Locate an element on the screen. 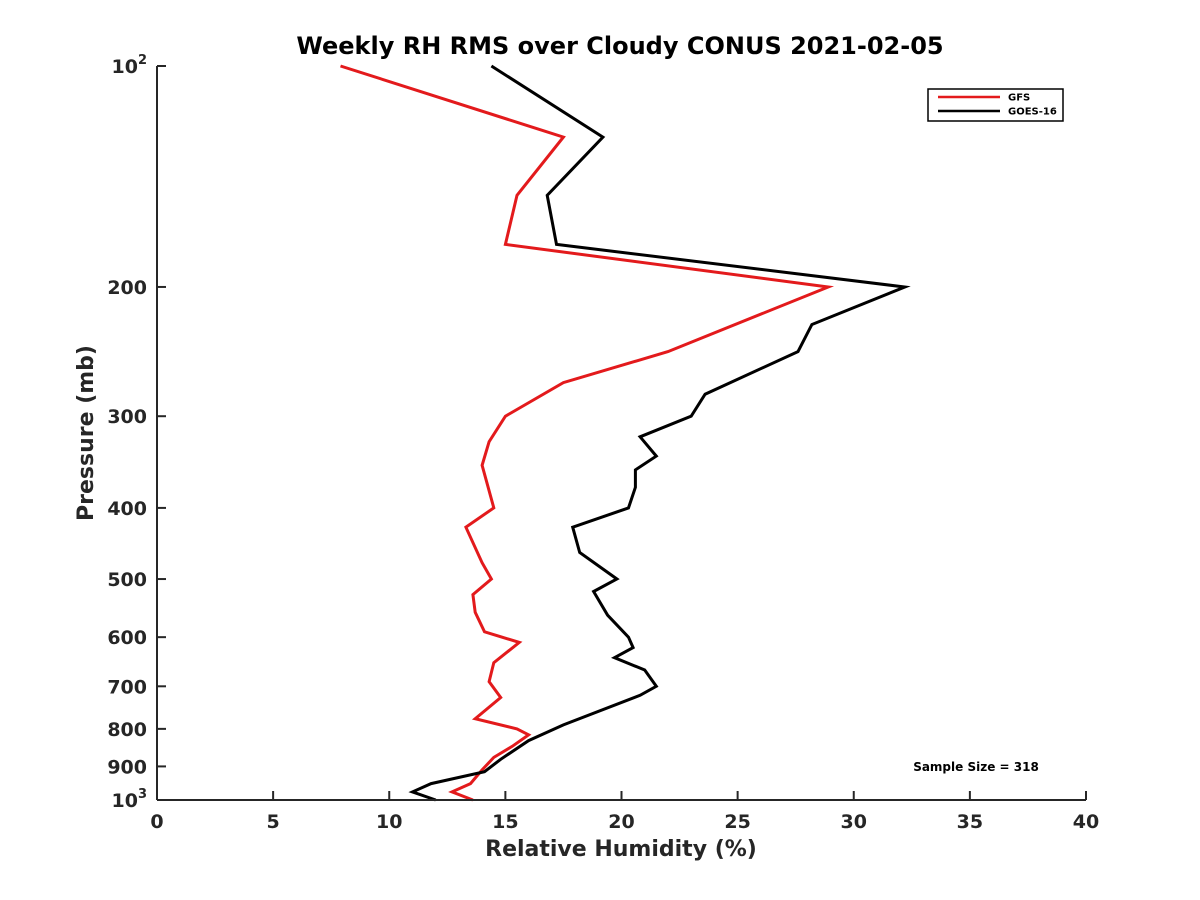  y-tick-label: 500 is located at coordinates (127, 580).